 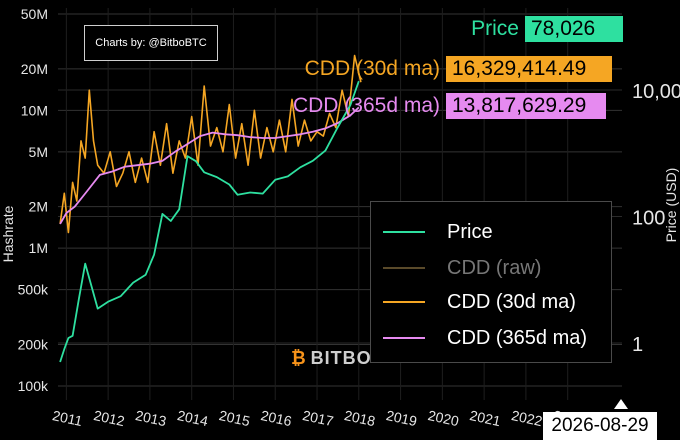 I want to click on legend-item-cdd-365d: CDD (365d ma), so click(x=485, y=338).